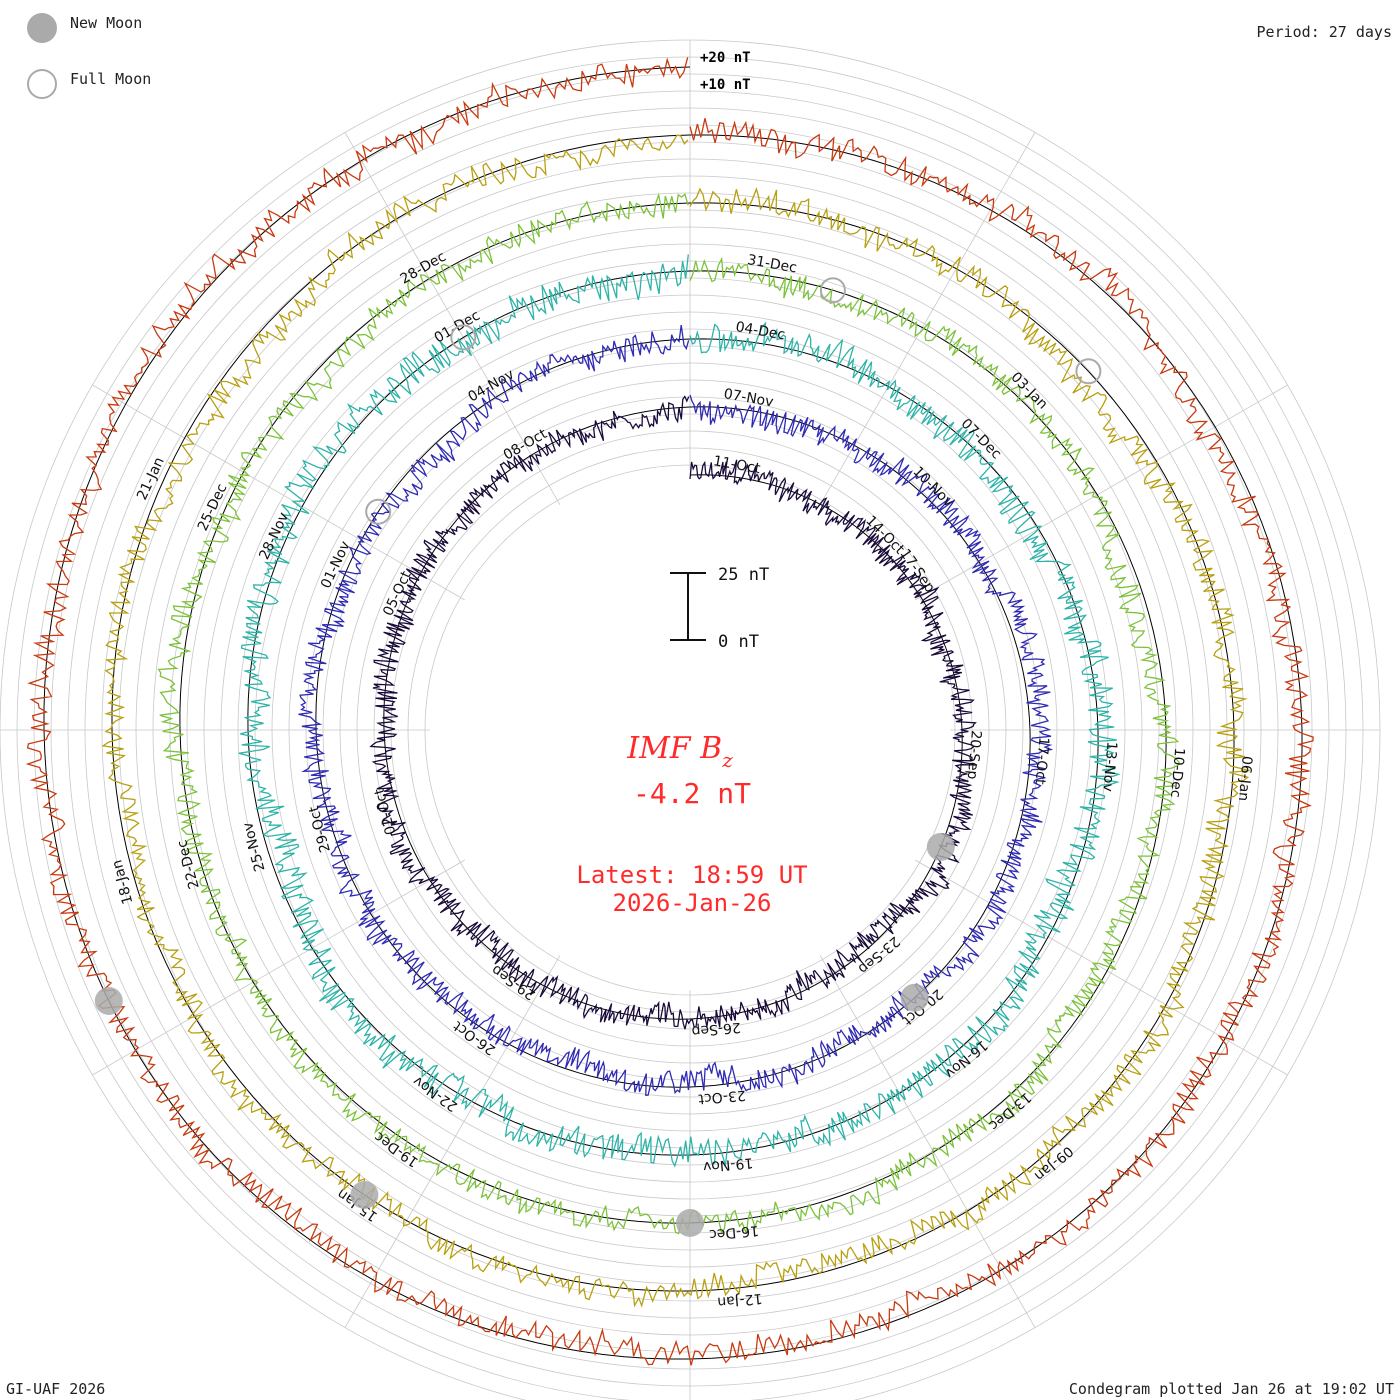 Image resolution: width=1400 pixels, height=1400 pixels. What do you see at coordinates (740, 1300) in the screenshot?
I see `date-label: 12-Jan` at bounding box center [740, 1300].